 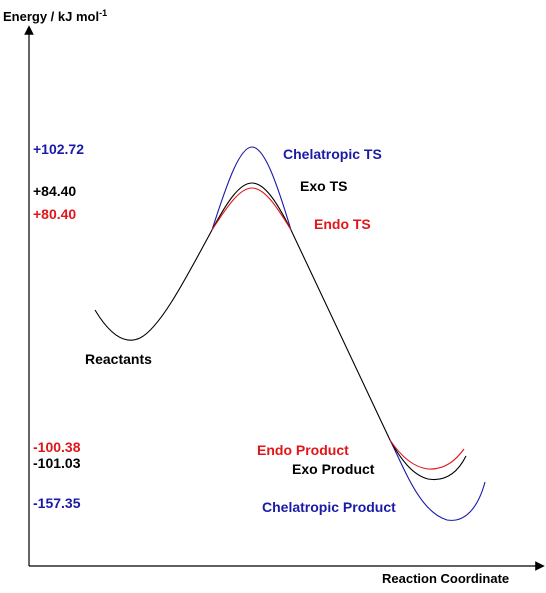 I want to click on label-reactants: Reactants, so click(x=118, y=359).